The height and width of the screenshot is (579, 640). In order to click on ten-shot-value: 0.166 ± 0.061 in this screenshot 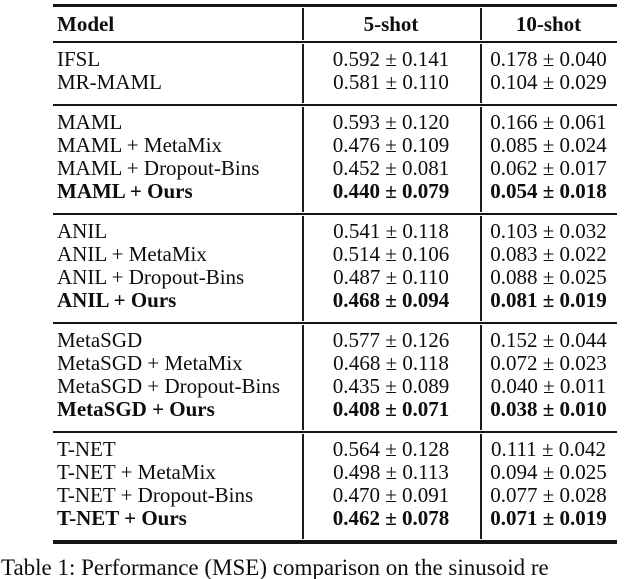, I will do `click(548, 122)`.